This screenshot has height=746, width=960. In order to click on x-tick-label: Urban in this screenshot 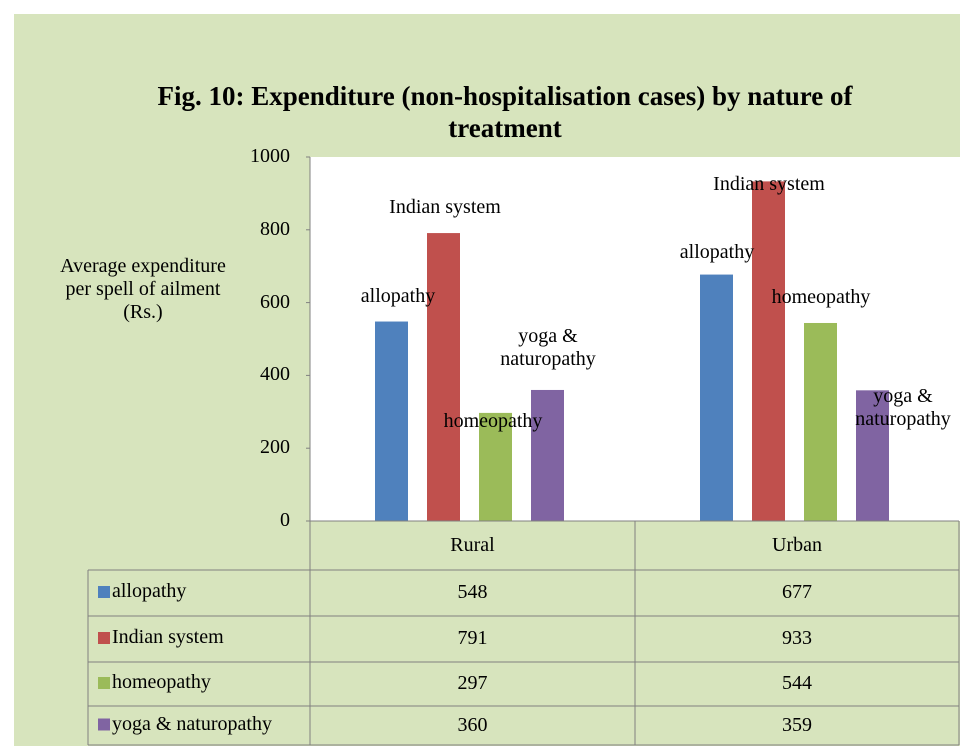, I will do `click(797, 545)`.